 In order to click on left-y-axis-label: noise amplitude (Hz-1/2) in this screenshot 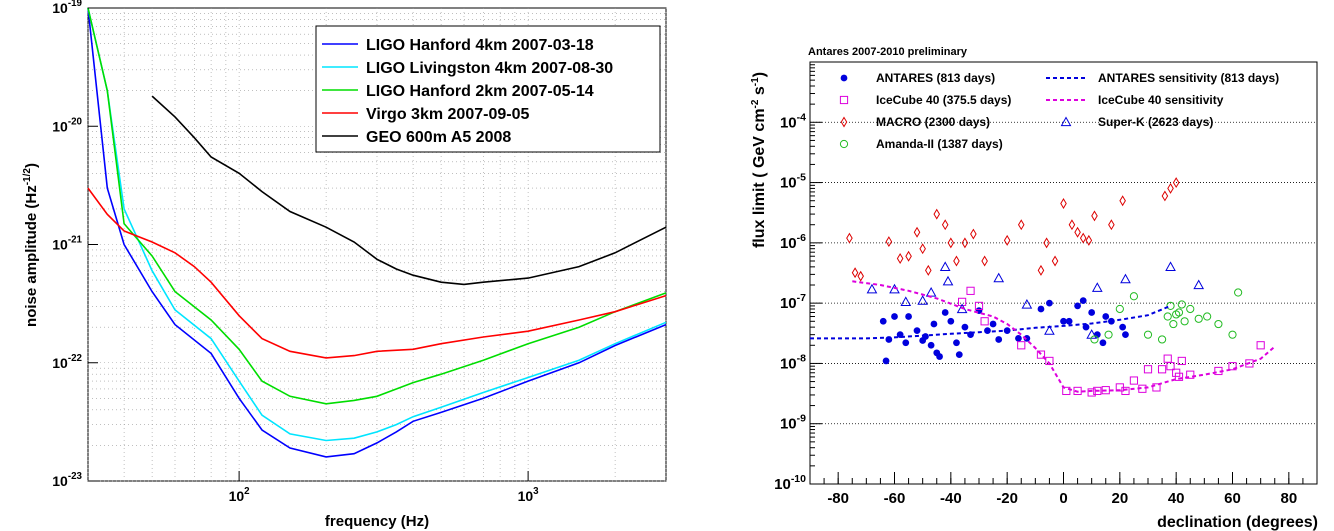, I will do `click(31, 245)`.